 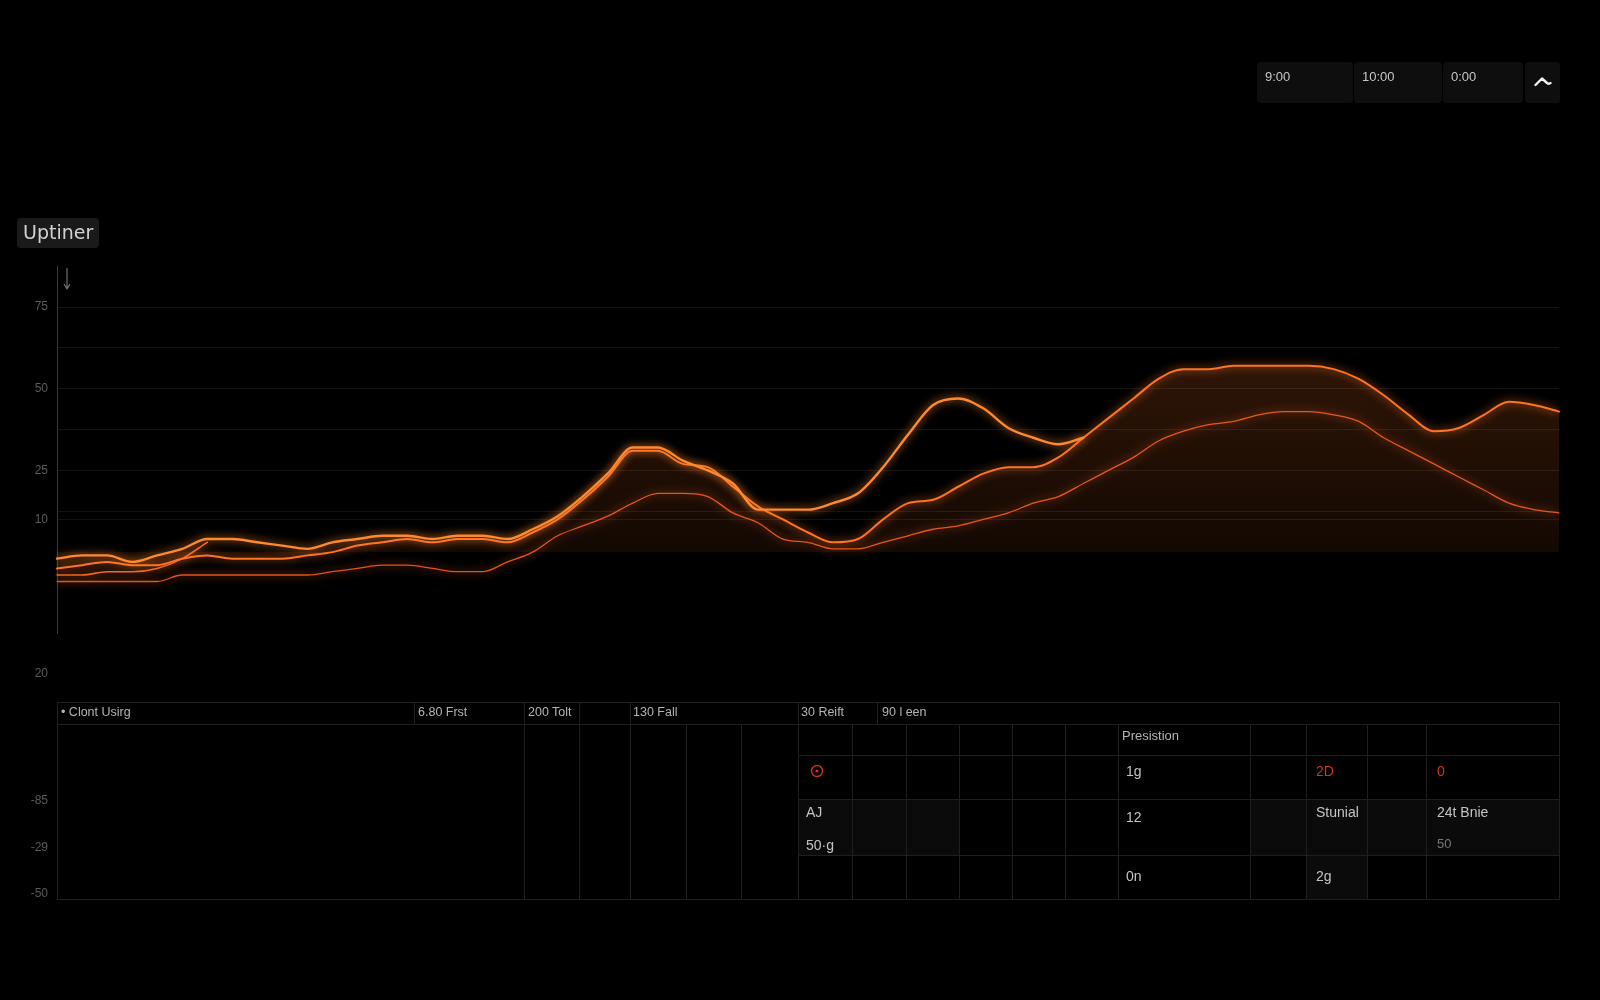 What do you see at coordinates (814, 812) in the screenshot?
I see `text: AJ` at bounding box center [814, 812].